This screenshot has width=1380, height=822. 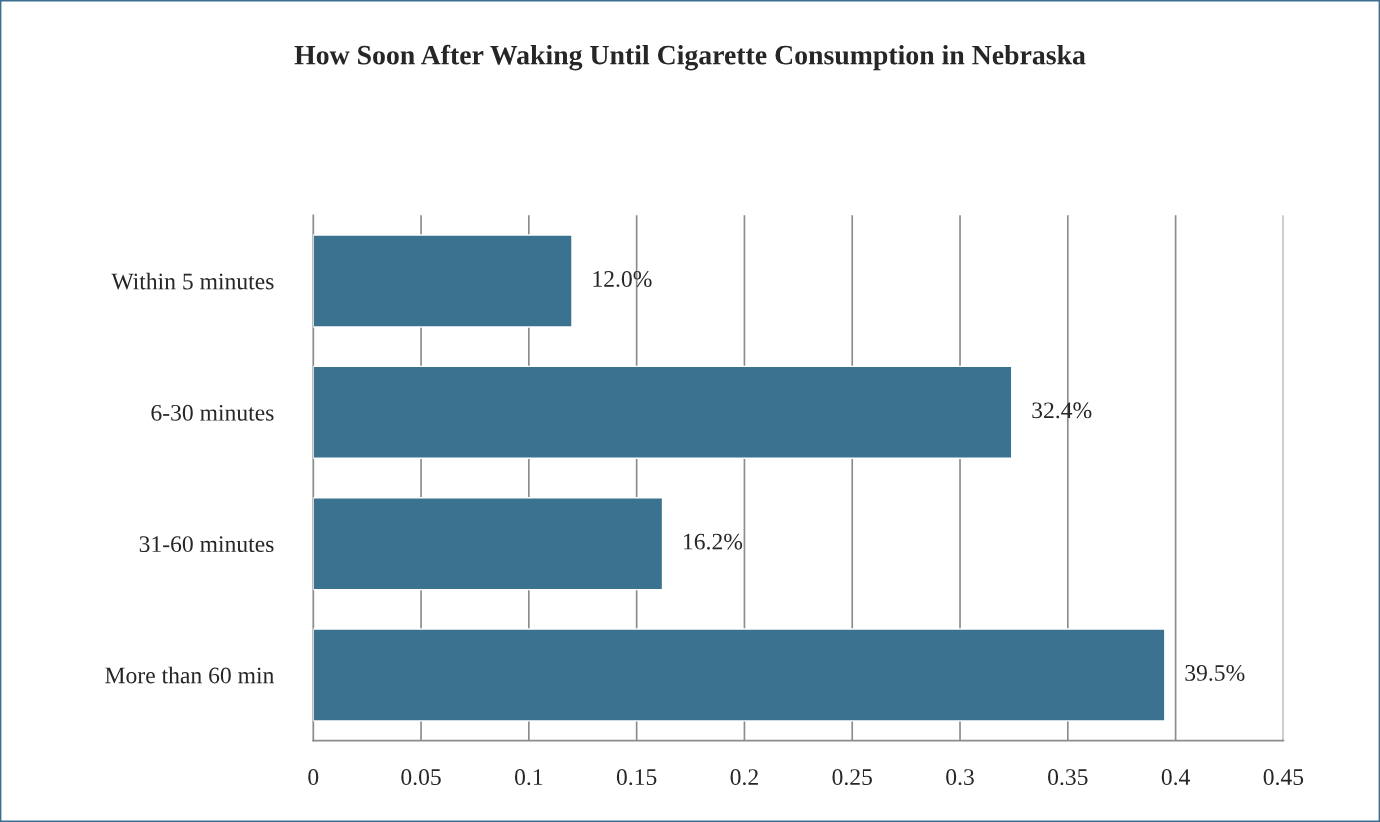 I want to click on x-tick-label: 0.05, so click(x=421, y=777).